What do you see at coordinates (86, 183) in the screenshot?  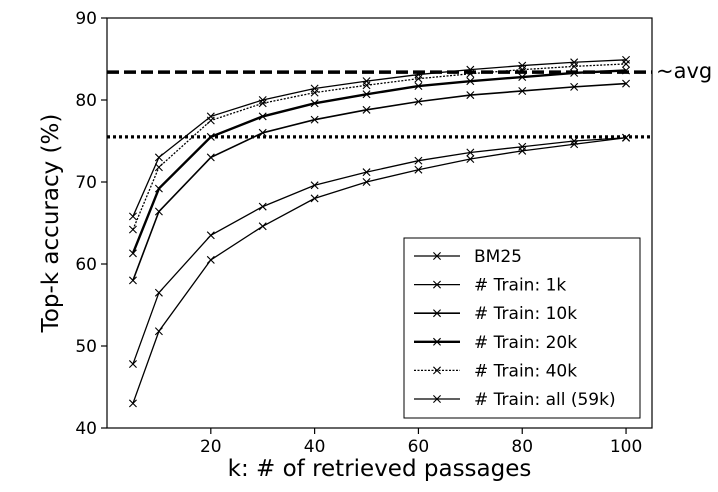 I see `y-tick-label-70: 70` at bounding box center [86, 183].